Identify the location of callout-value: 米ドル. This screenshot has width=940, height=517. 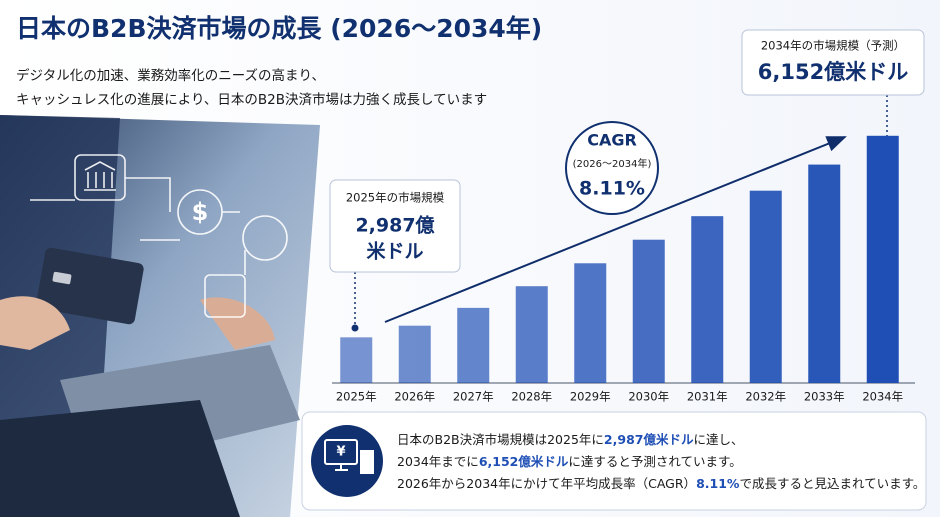
(394, 251).